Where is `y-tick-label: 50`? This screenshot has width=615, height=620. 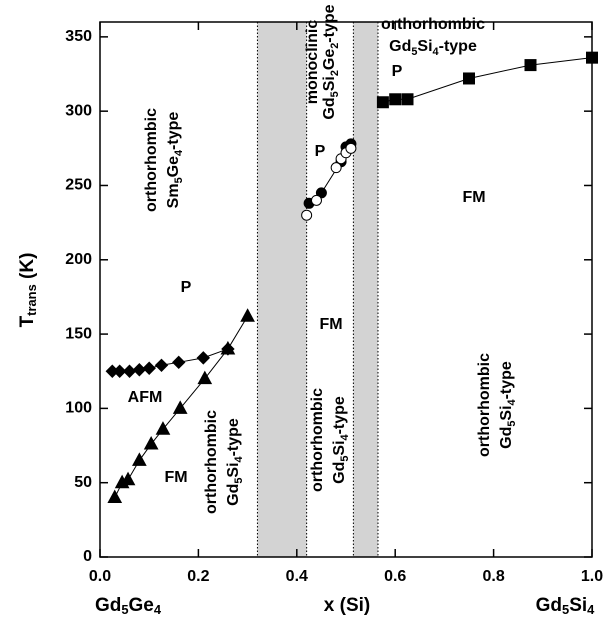
y-tick-label: 50 is located at coordinates (83, 482).